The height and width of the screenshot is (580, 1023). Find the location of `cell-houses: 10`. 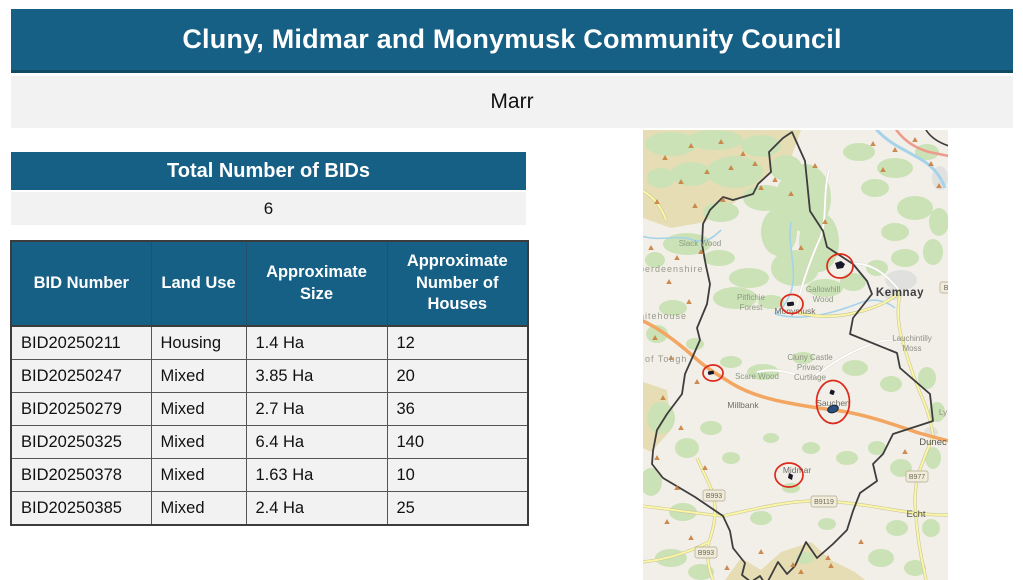

cell-houses: 10 is located at coordinates (457, 475).